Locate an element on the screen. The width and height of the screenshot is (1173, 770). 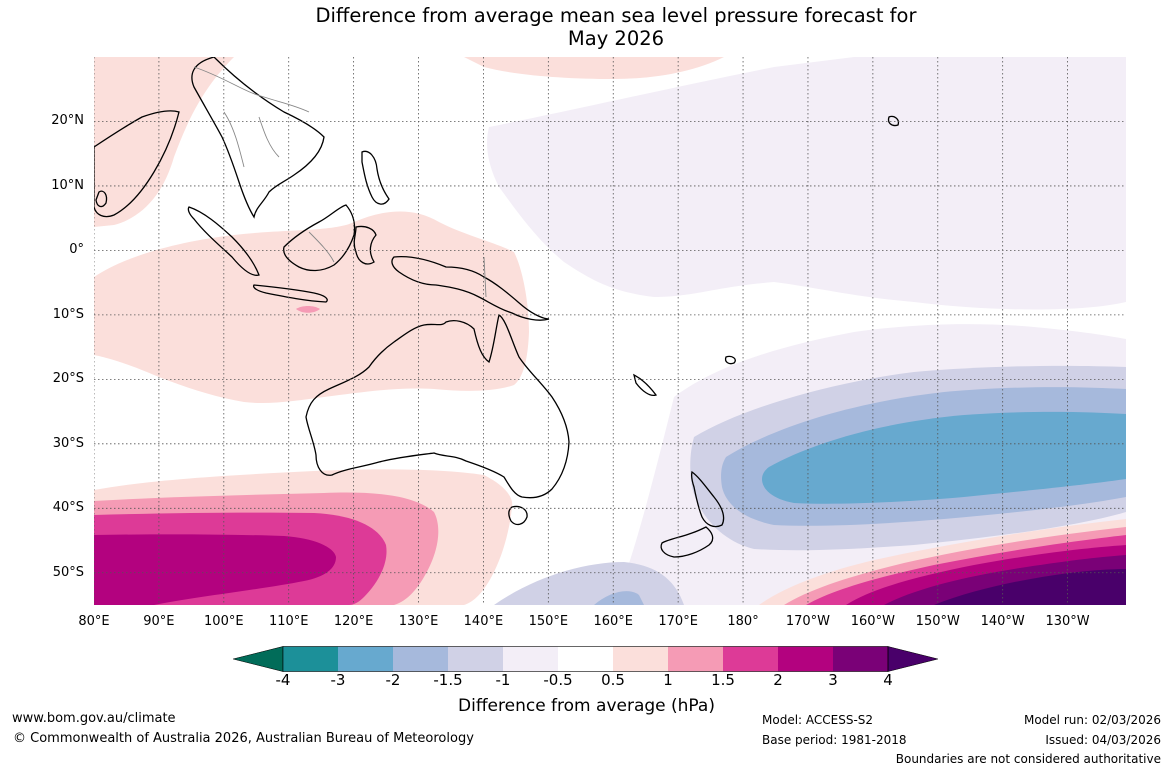
longitude-label: 80°E is located at coordinates (94, 621).